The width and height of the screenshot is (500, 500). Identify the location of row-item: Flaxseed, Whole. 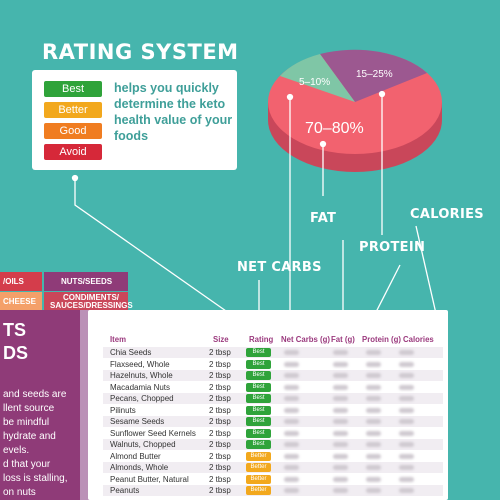
(140, 364).